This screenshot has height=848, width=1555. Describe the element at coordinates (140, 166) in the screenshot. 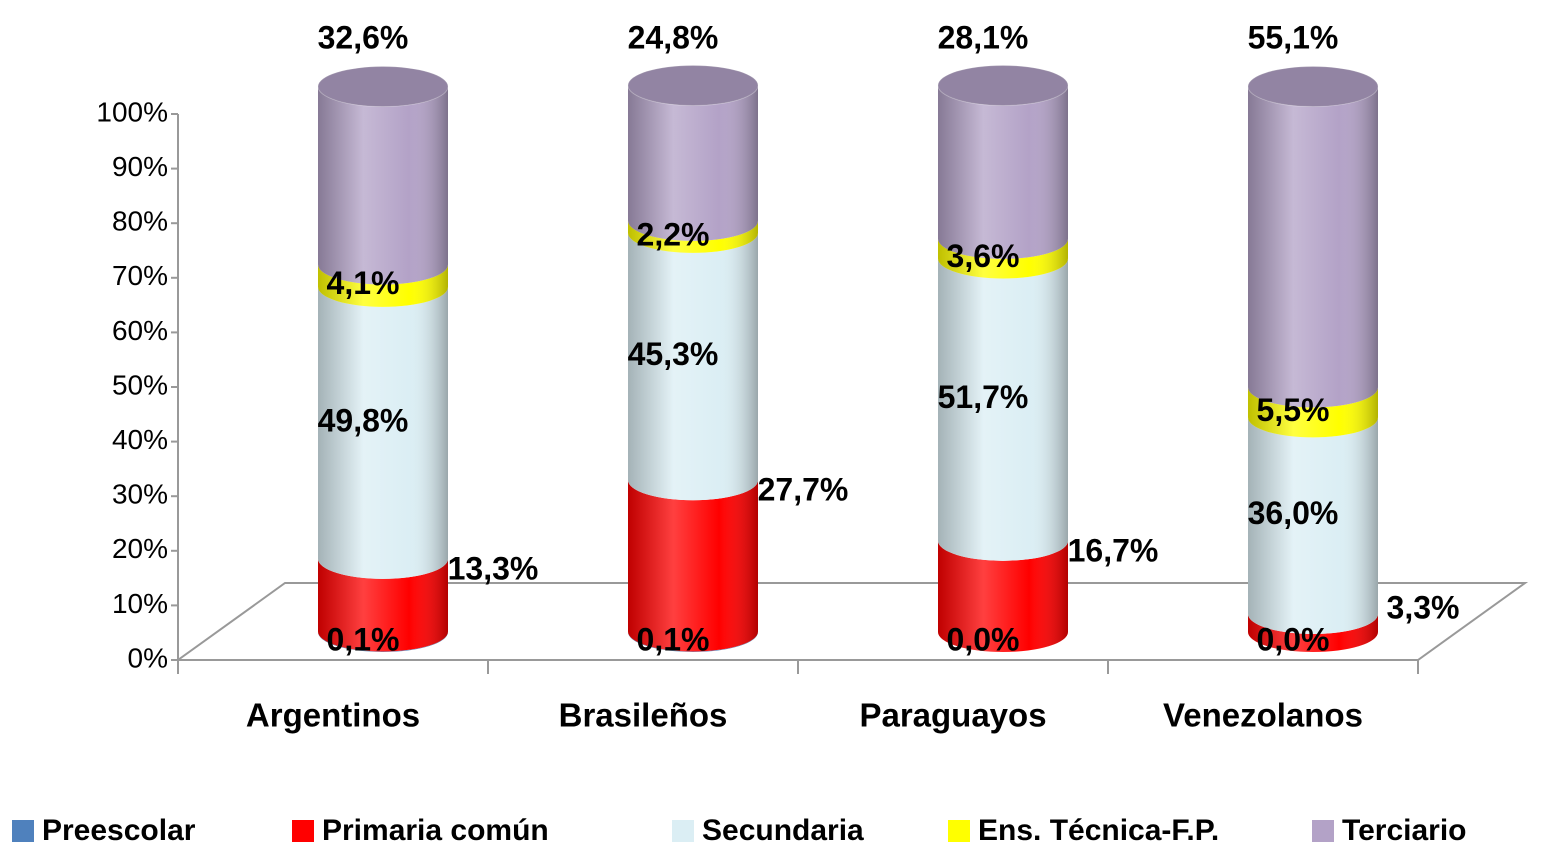

I see `y-tick-label: 90%` at that location.